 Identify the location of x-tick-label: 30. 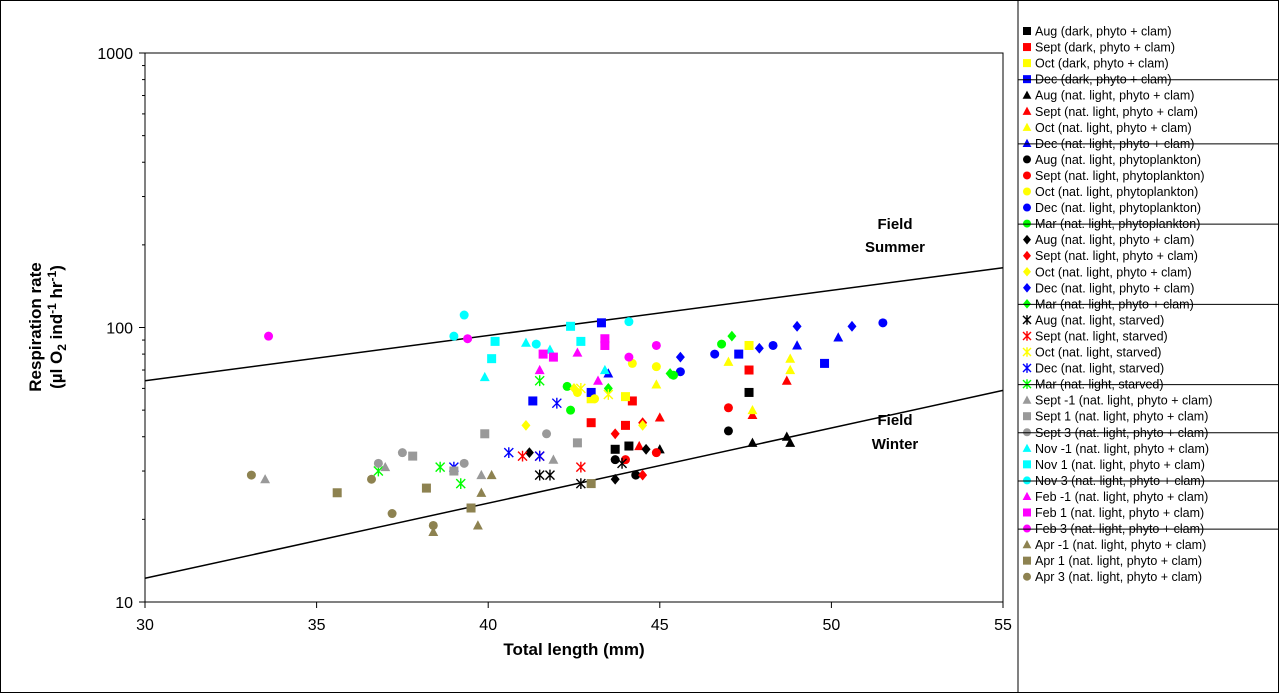
(145, 625).